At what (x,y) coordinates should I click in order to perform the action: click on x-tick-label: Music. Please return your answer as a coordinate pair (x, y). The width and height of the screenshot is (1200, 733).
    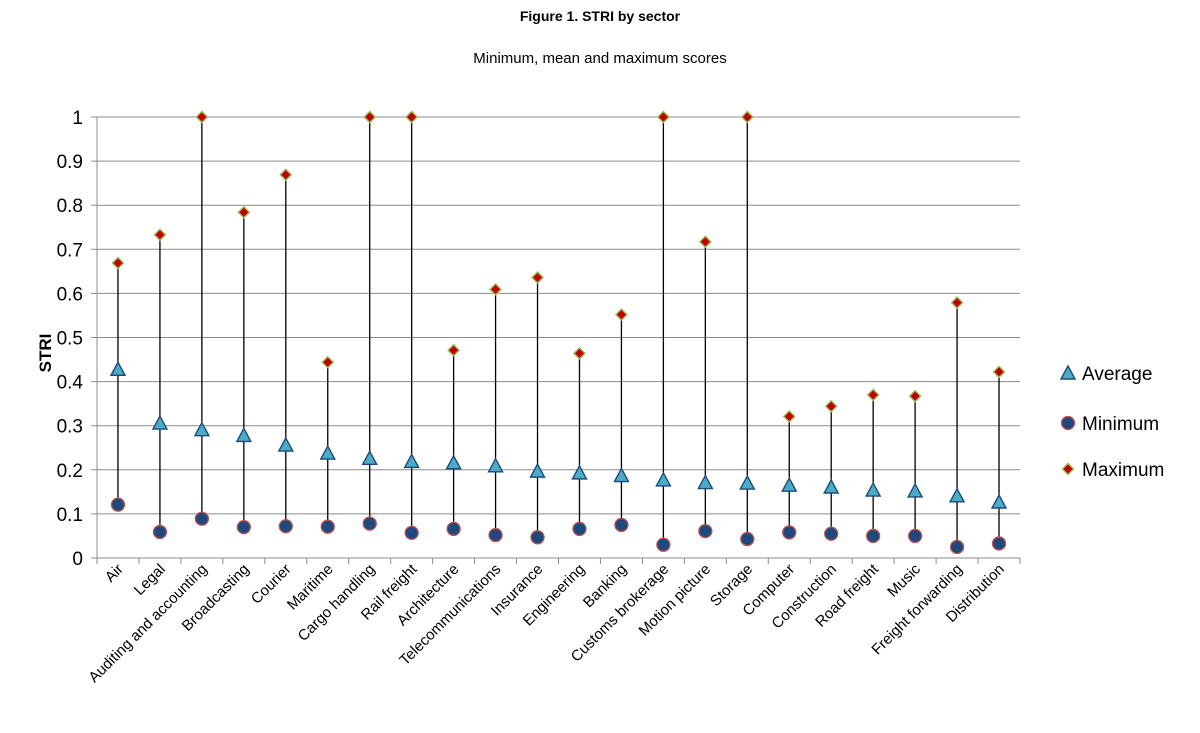
    Looking at the image, I should click on (904, 580).